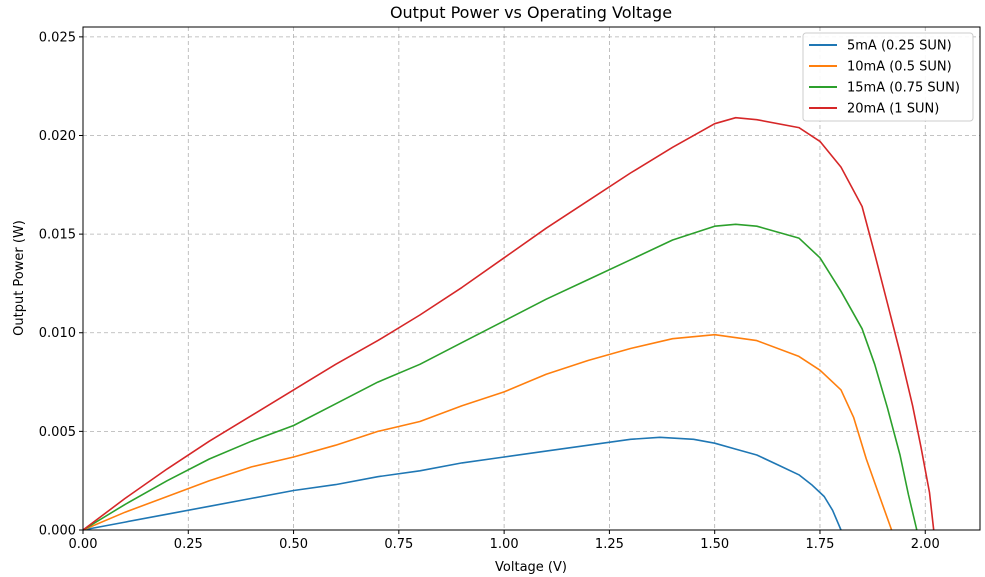 This screenshot has height=577, width=985. I want to click on chart-title: Output Power vs Operating Voltage, so click(531, 12).